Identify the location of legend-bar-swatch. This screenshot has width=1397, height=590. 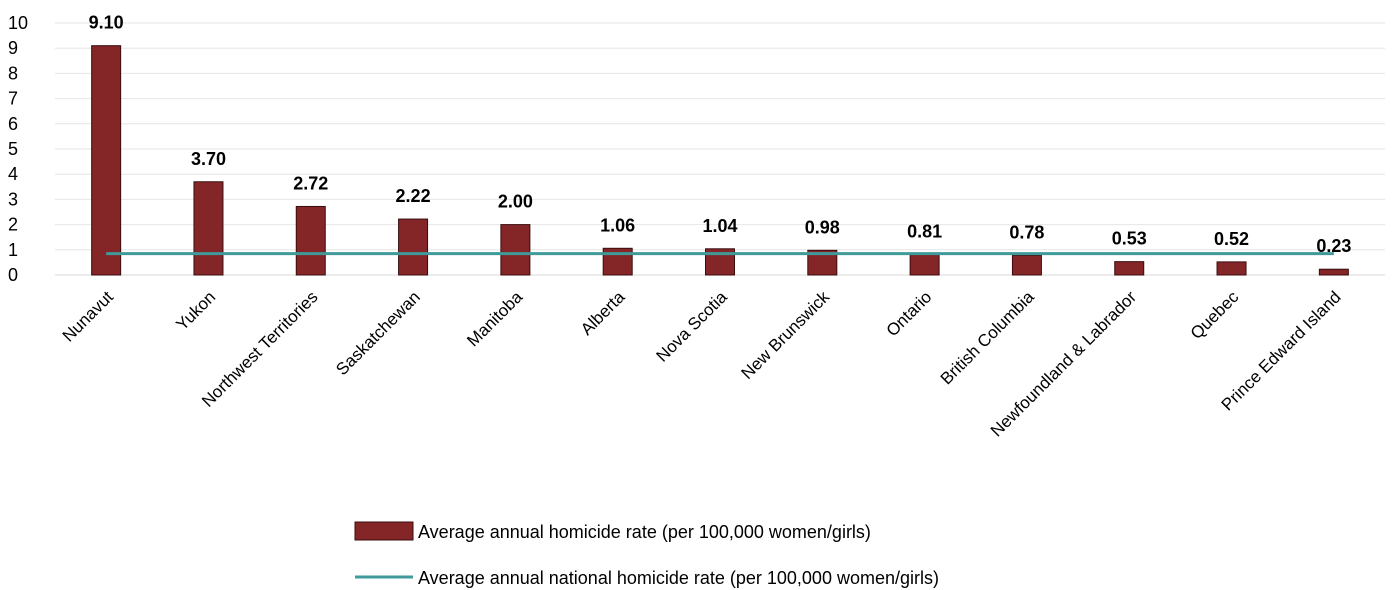
(384, 531).